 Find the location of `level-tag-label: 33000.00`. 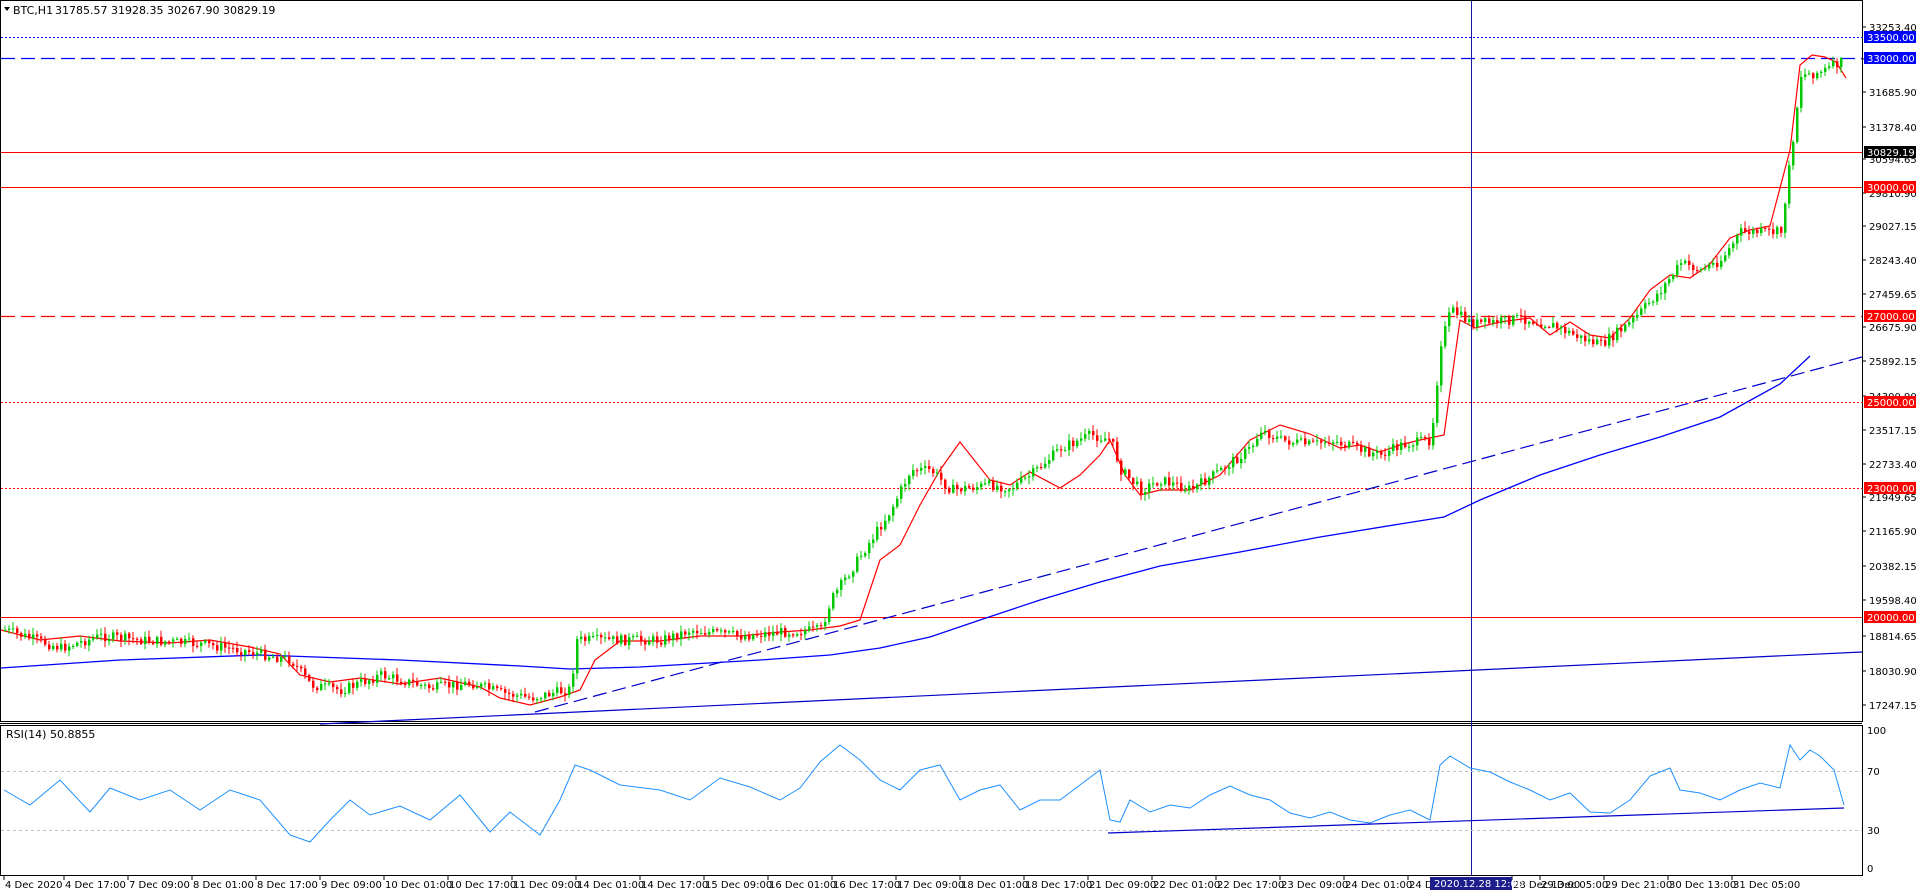

level-tag-label: 33000.00 is located at coordinates (1891, 59).